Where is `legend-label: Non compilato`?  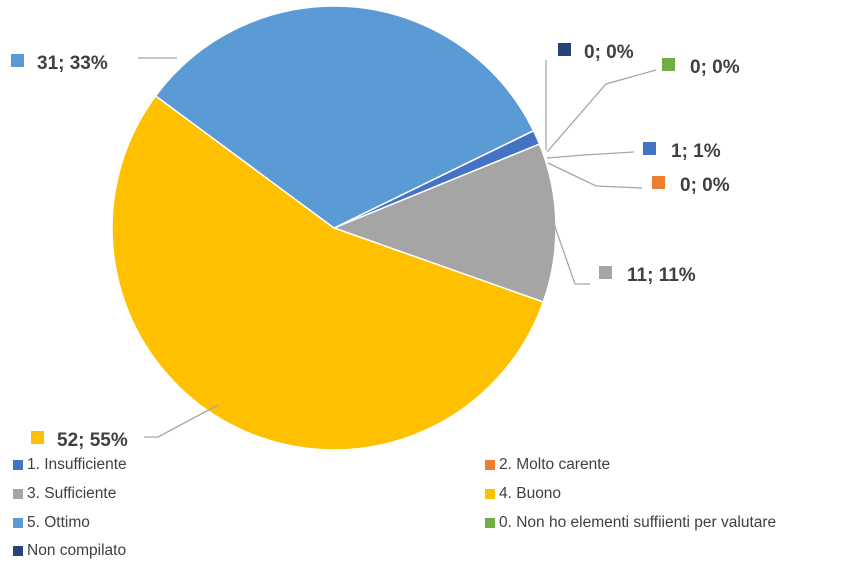
legend-label: Non compilato is located at coordinates (77, 550).